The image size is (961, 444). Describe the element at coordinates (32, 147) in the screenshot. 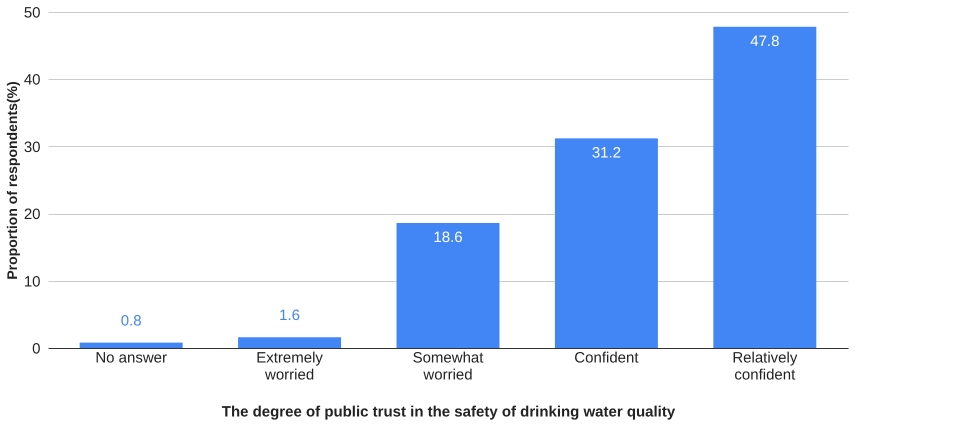

I see `y-tick-label: 30` at that location.